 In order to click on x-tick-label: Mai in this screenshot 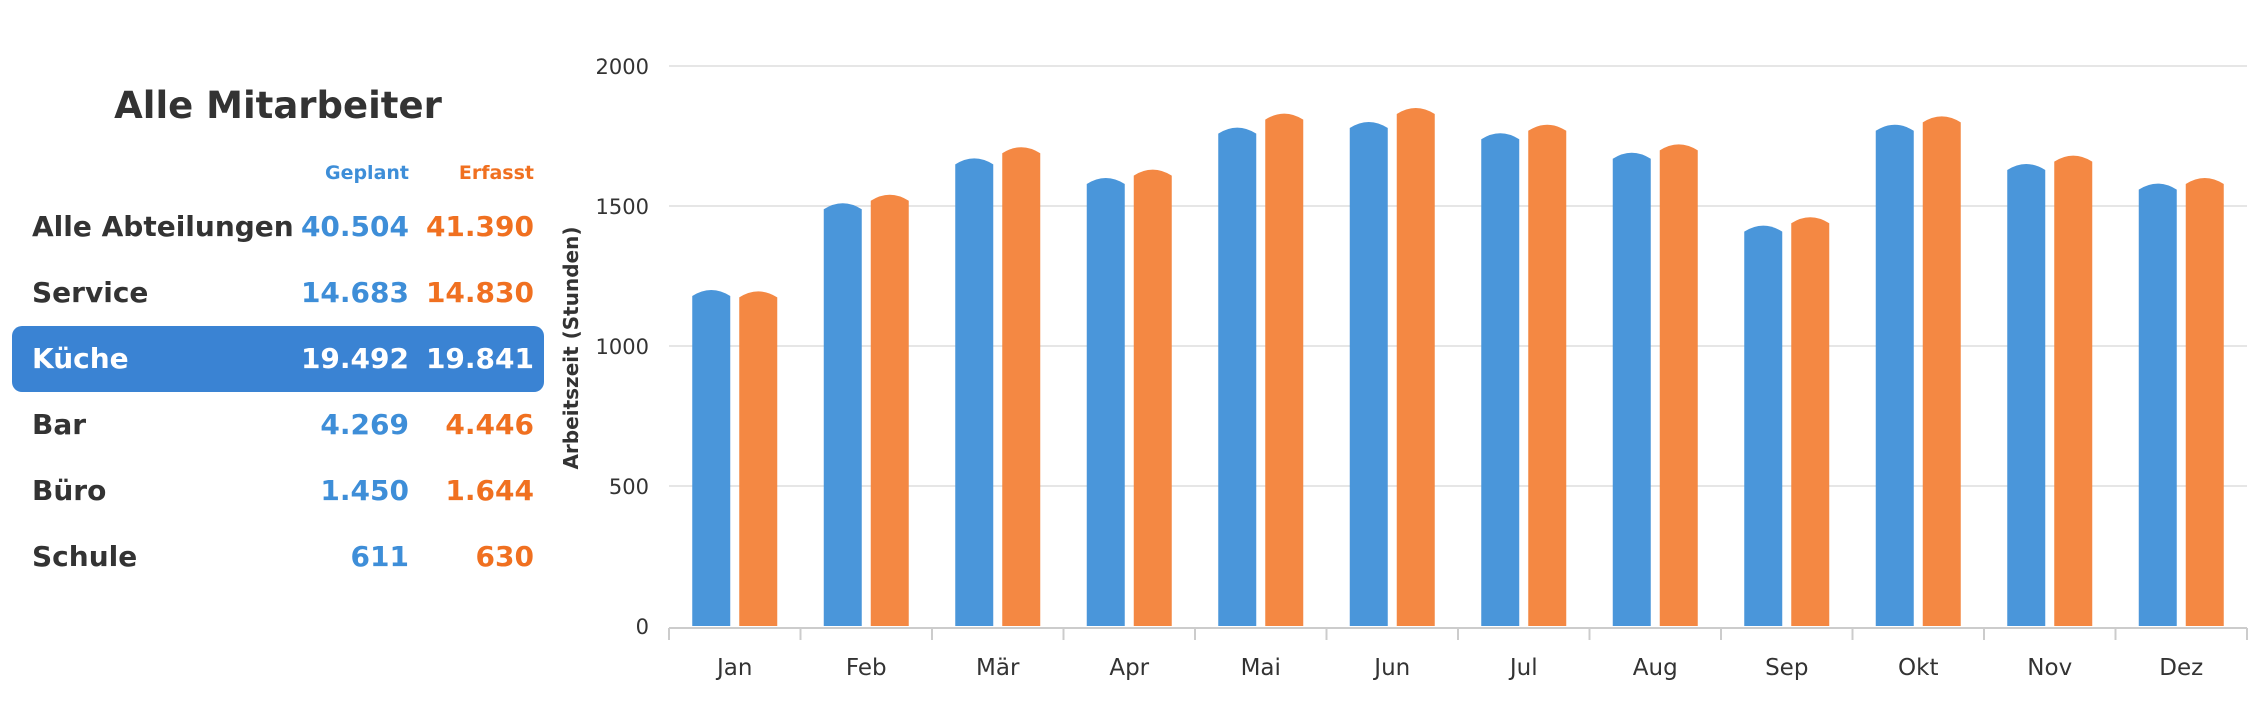, I will do `click(1261, 668)`.